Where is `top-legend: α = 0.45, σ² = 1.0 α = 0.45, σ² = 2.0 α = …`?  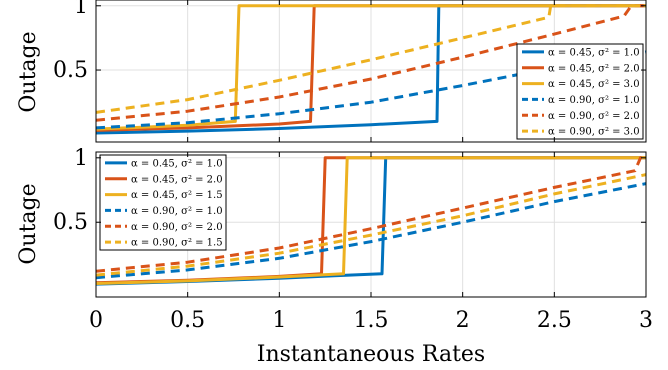
top-legend: α = 0.45, σ² = 1.0 α = 0.45, σ² = 2.0 α = … is located at coordinates (580, 91).